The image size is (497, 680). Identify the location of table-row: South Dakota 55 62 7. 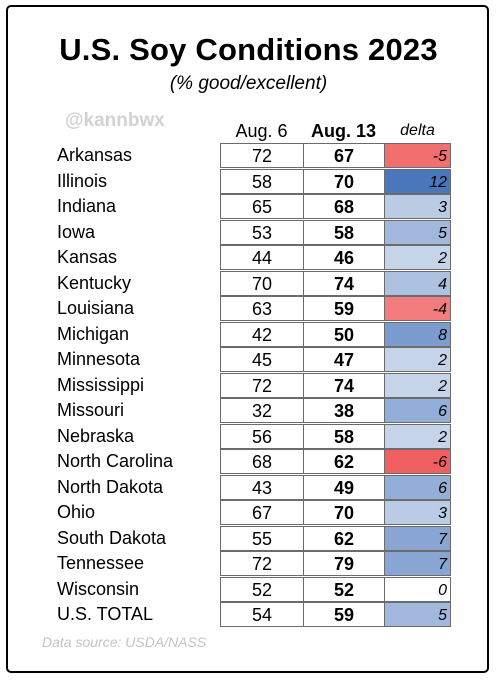
(248, 538).